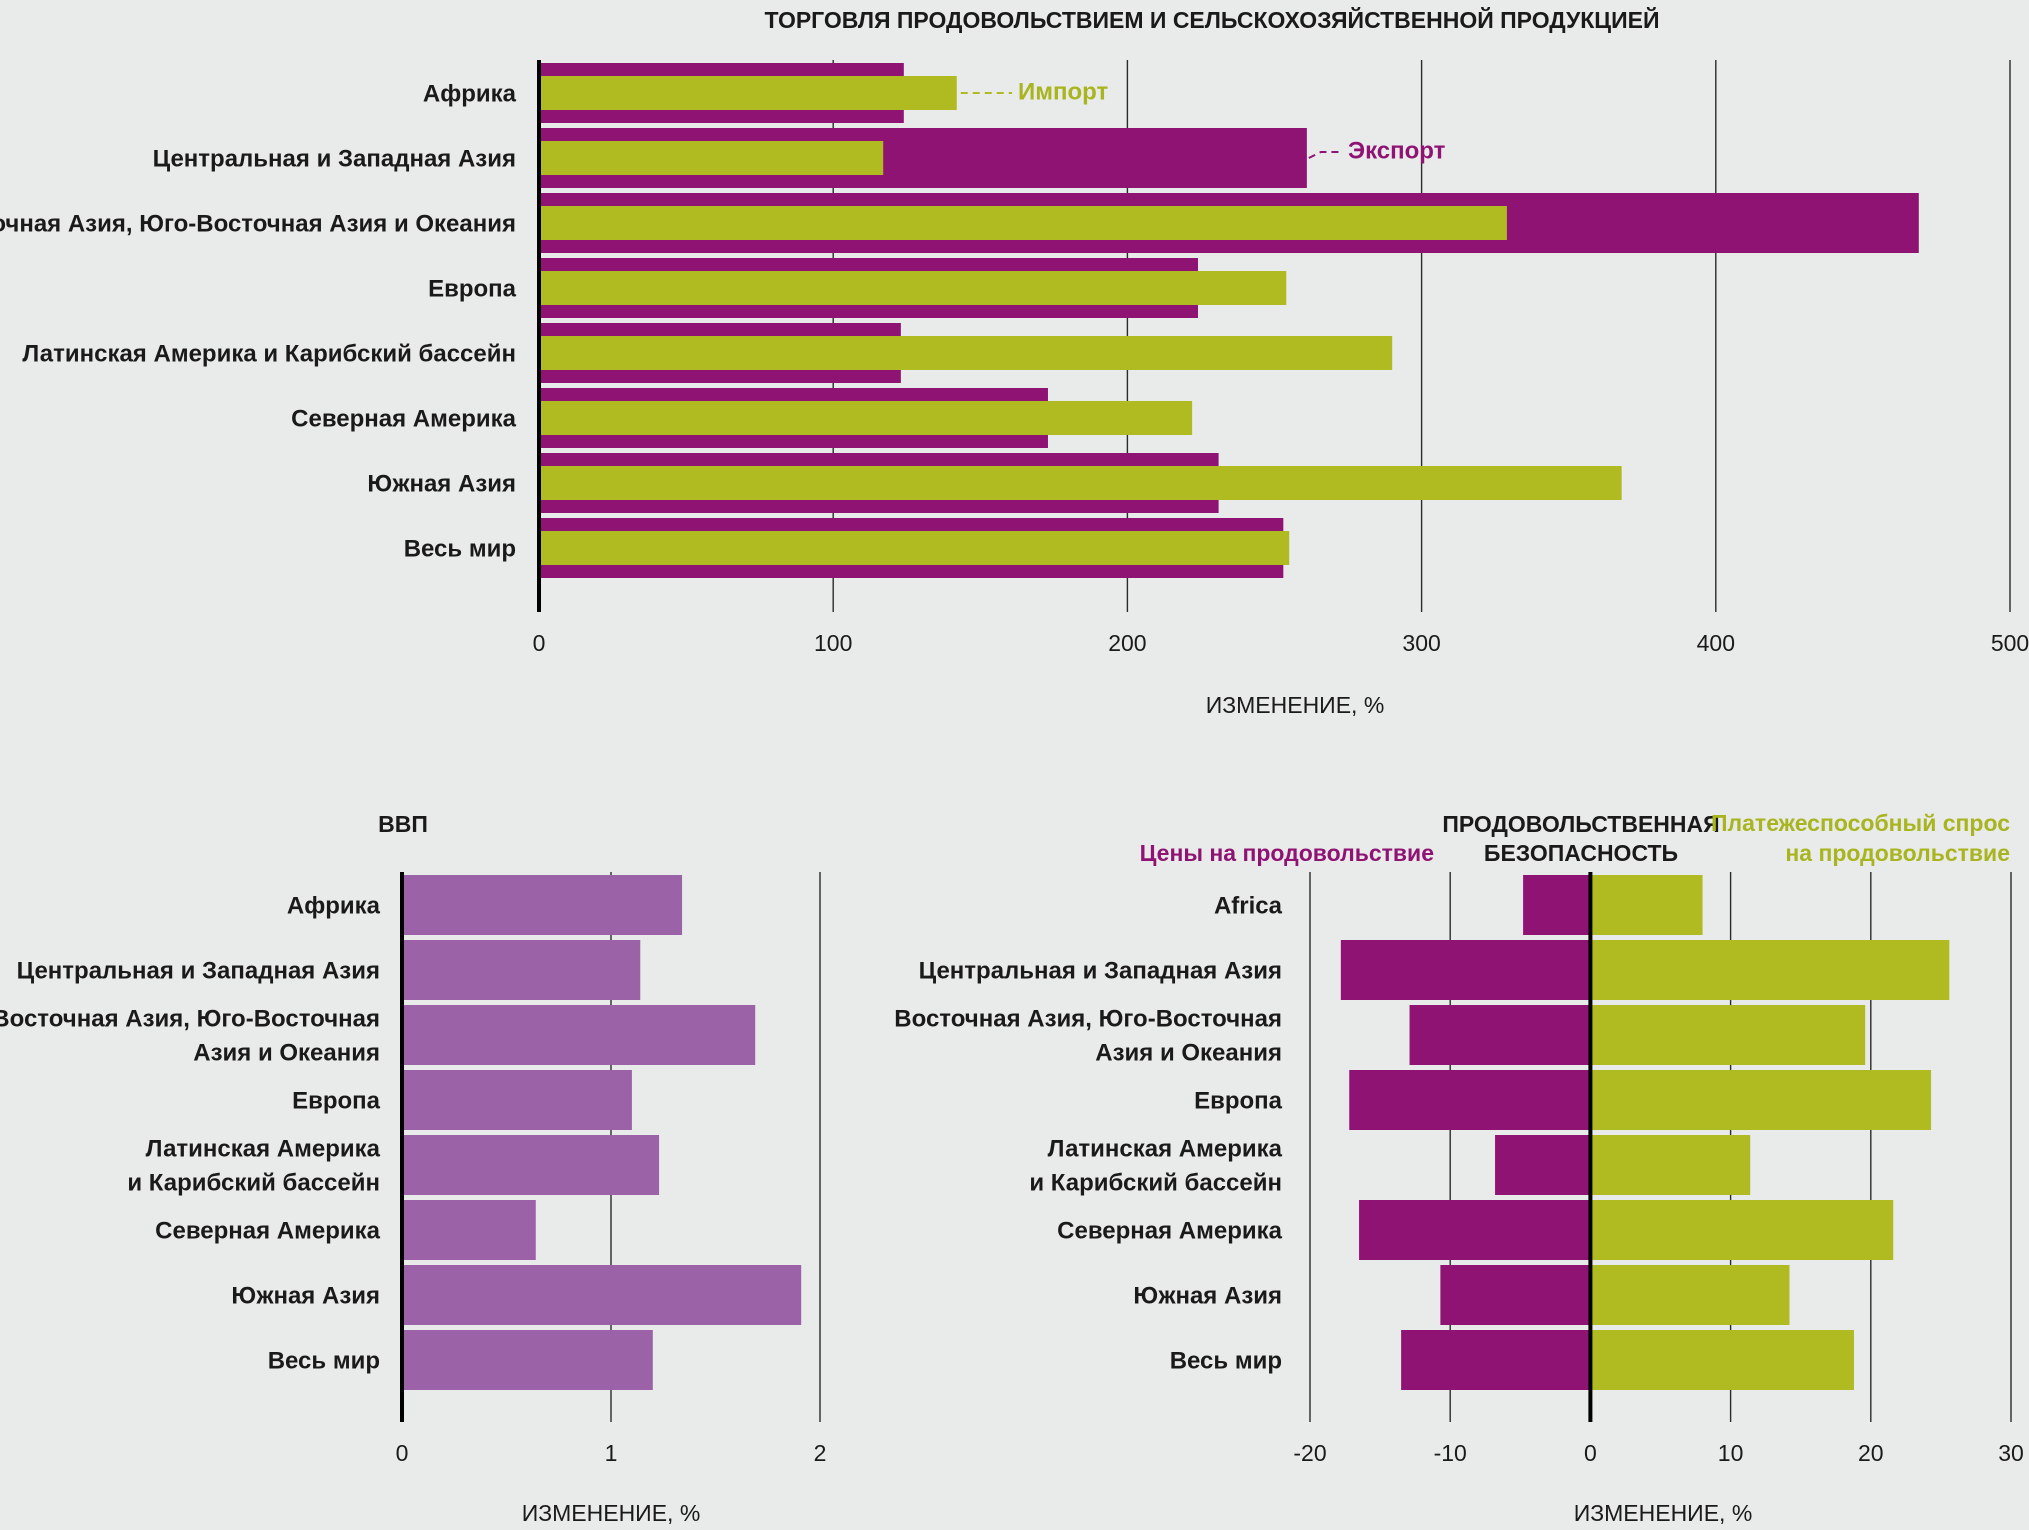 The width and height of the screenshot is (2029, 1530). I want to click on food-security-title-line-2: БЕЗОПАСНОСТЬ, so click(1581, 853).